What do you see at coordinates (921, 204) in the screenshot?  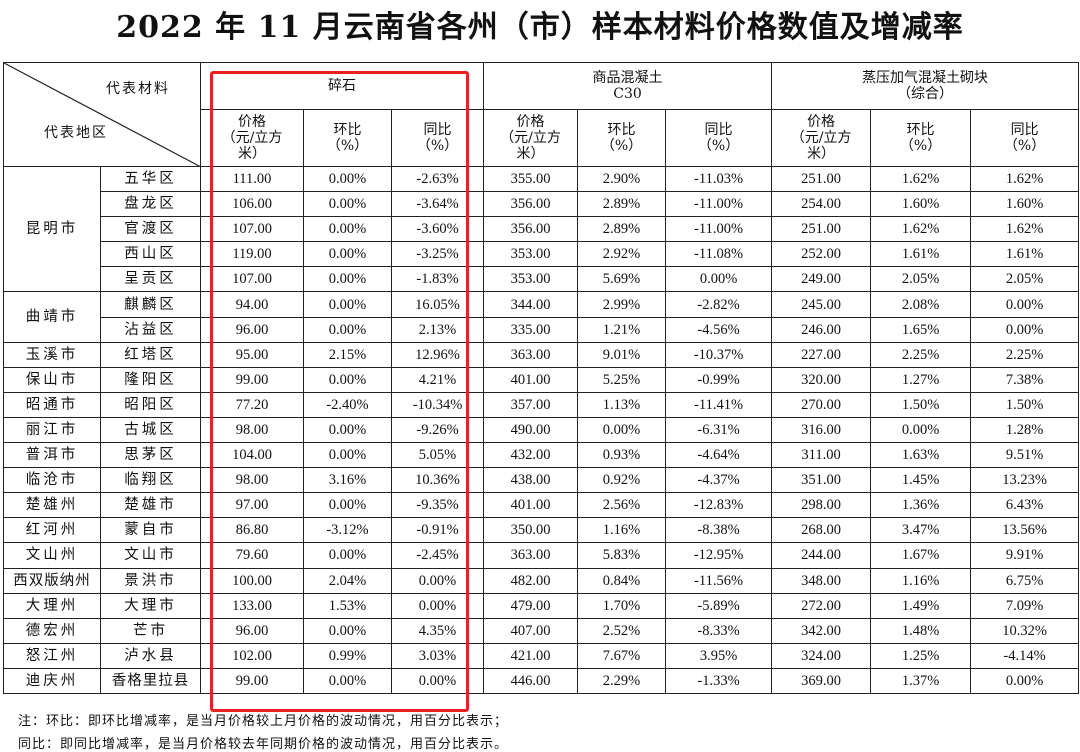 I see `block-mom: 1.60%` at bounding box center [921, 204].